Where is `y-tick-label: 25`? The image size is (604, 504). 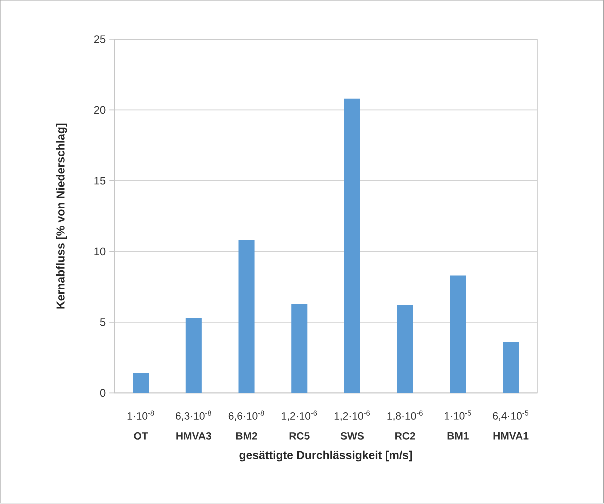
y-tick-label: 25 is located at coordinates (100, 40).